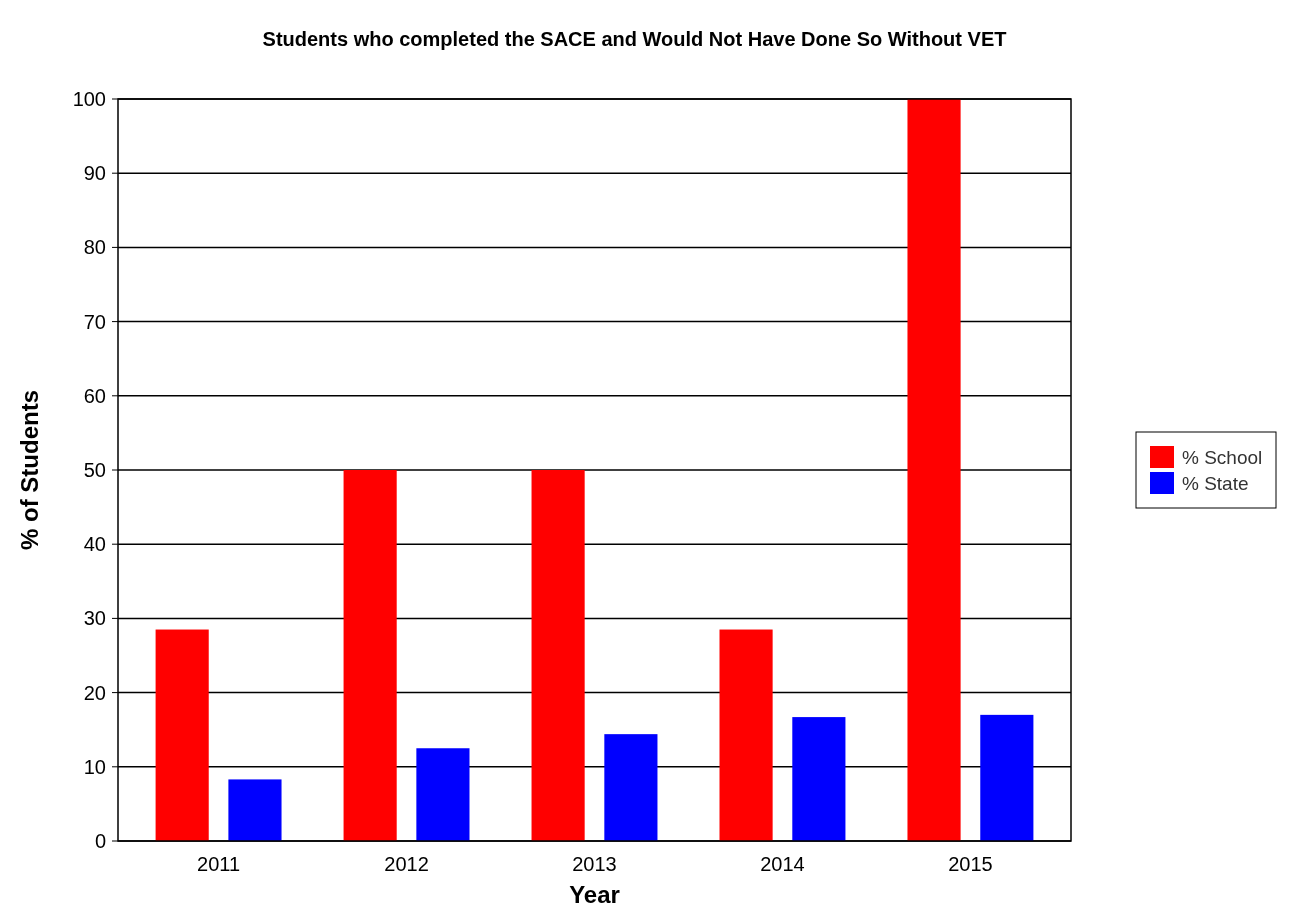 The width and height of the screenshot is (1299, 921). What do you see at coordinates (219, 864) in the screenshot?
I see `x-tick-label: 2011` at bounding box center [219, 864].